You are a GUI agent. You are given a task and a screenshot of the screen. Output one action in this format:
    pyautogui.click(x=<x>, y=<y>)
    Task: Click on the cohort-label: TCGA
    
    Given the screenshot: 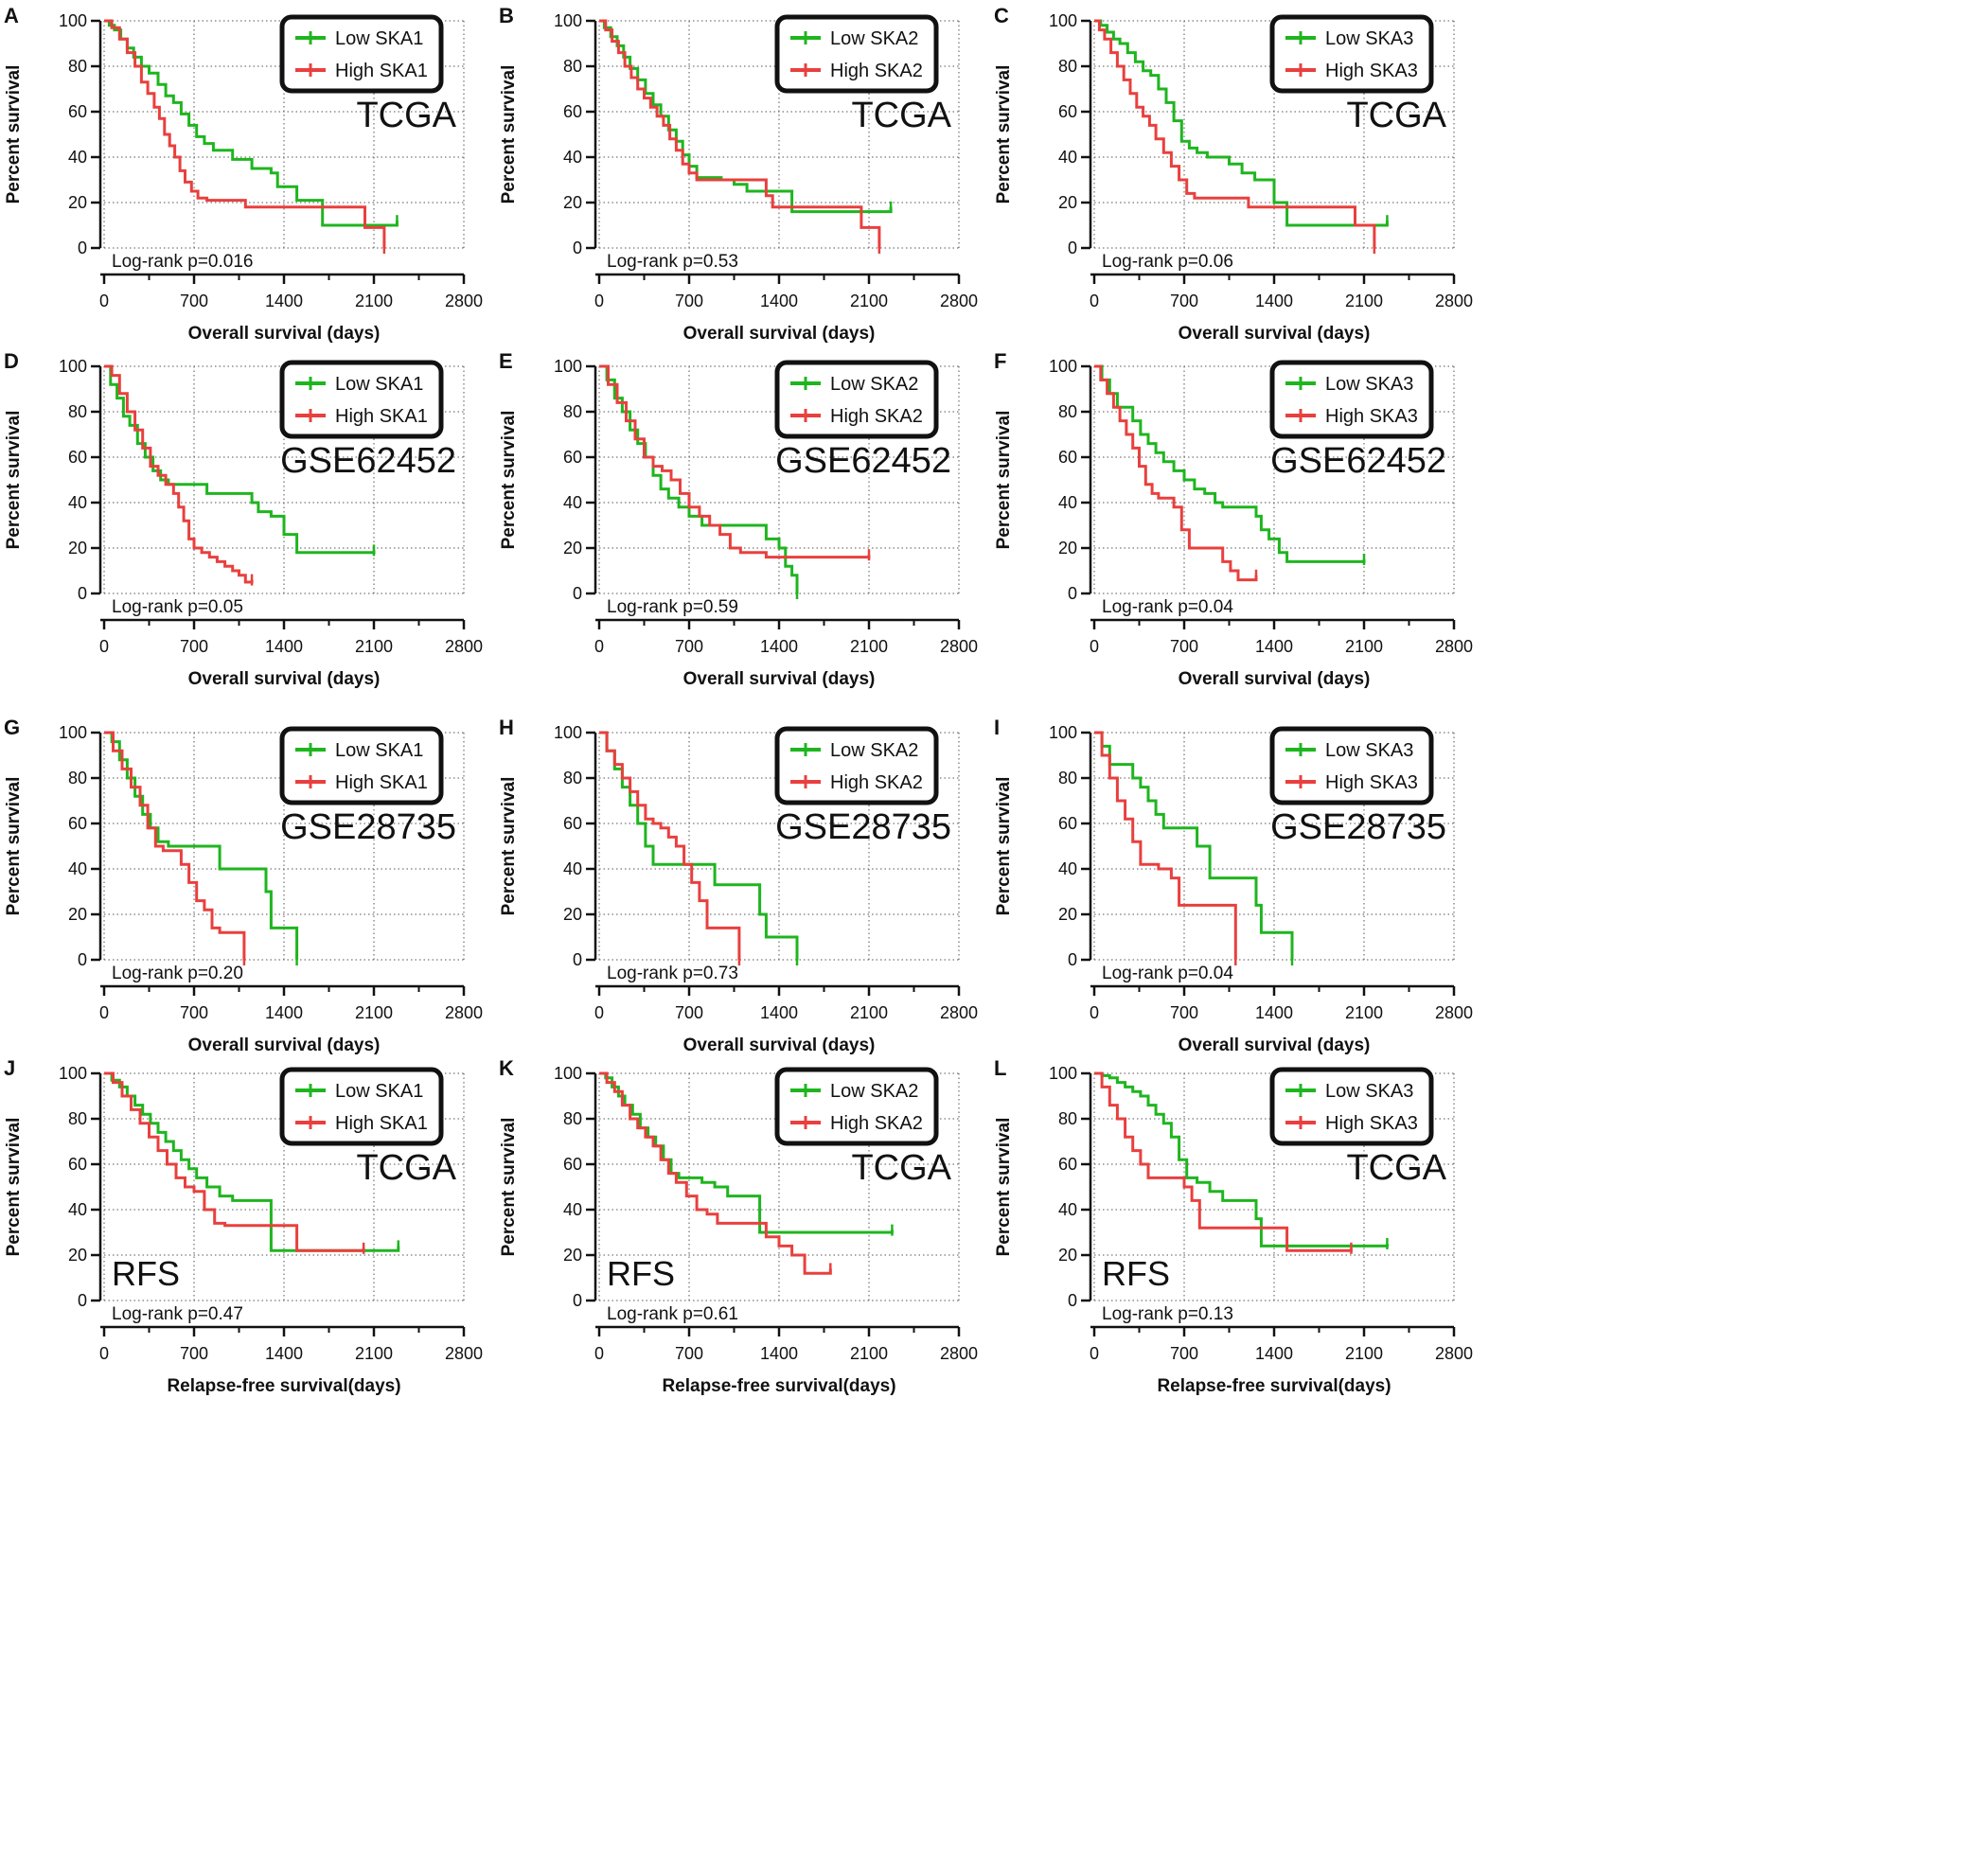 What is the action you would take?
    pyautogui.click(x=901, y=115)
    